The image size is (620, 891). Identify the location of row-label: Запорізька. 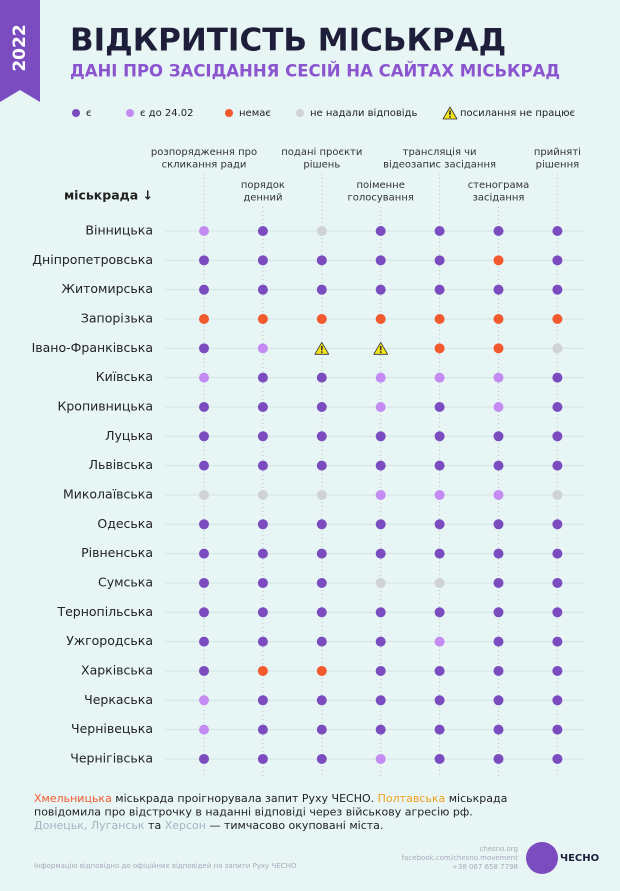
(117, 317).